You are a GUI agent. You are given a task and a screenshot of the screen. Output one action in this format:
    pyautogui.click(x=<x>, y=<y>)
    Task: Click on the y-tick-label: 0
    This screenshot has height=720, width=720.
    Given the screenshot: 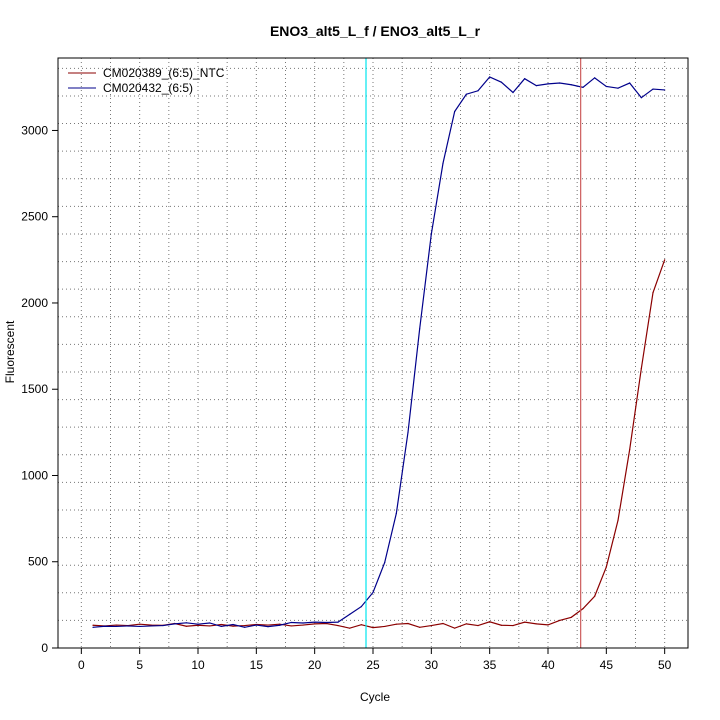 What is the action you would take?
    pyautogui.click(x=44, y=648)
    